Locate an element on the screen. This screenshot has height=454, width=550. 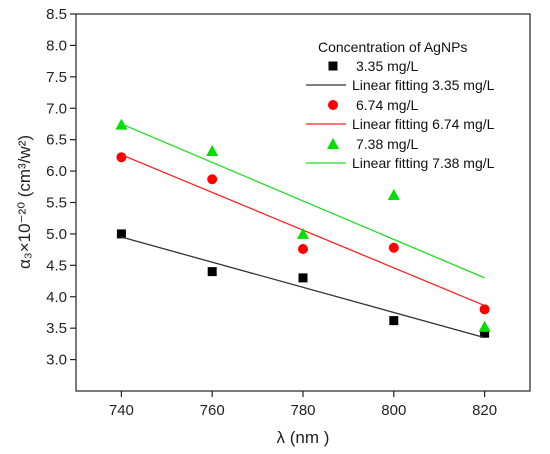
legend-label: 7.38 mg/L is located at coordinates (387, 144).